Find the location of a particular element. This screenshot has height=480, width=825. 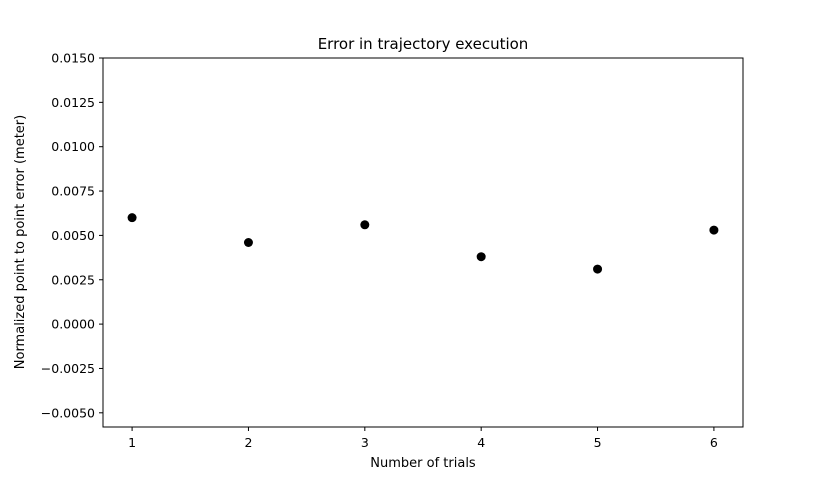

chart-title: Error in trajectory execution is located at coordinates (423, 44).